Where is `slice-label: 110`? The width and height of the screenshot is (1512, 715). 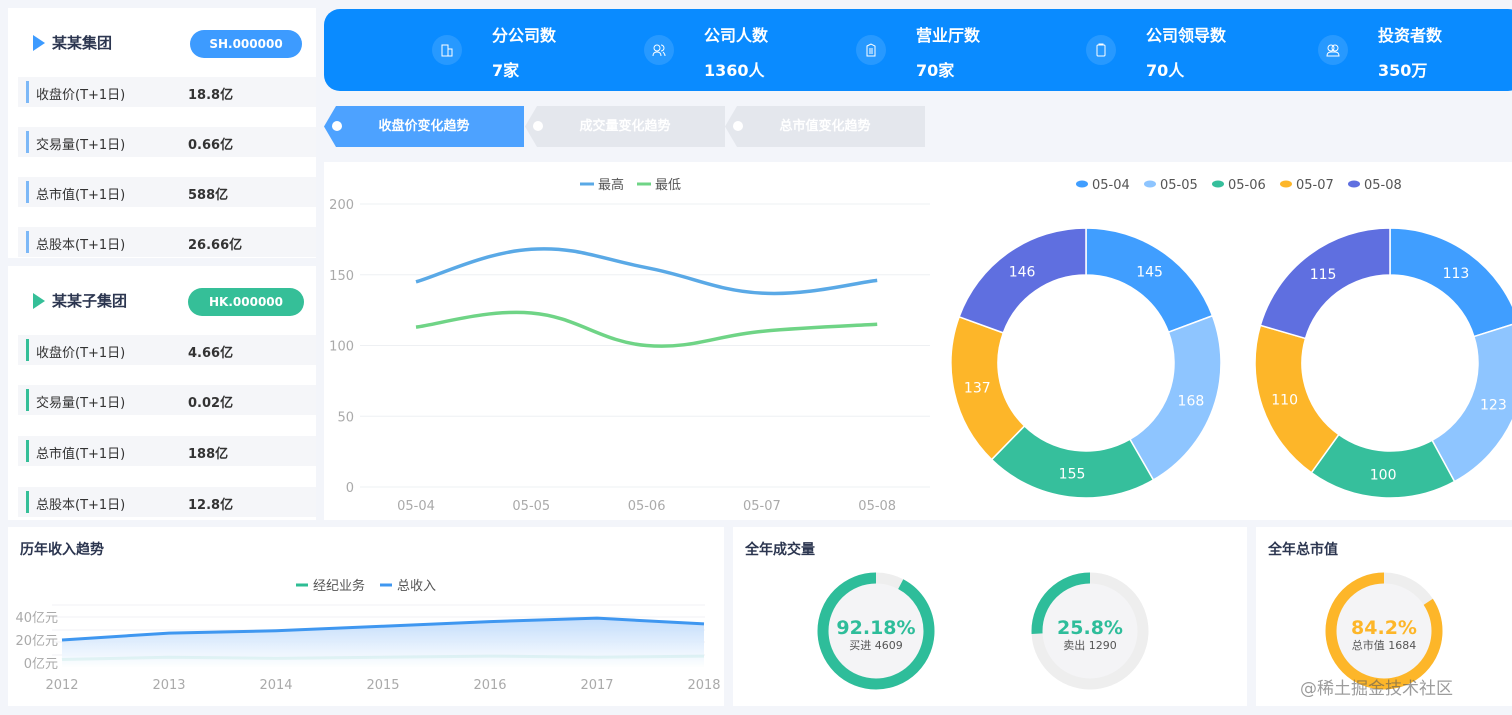
slice-label: 110 is located at coordinates (1284, 400).